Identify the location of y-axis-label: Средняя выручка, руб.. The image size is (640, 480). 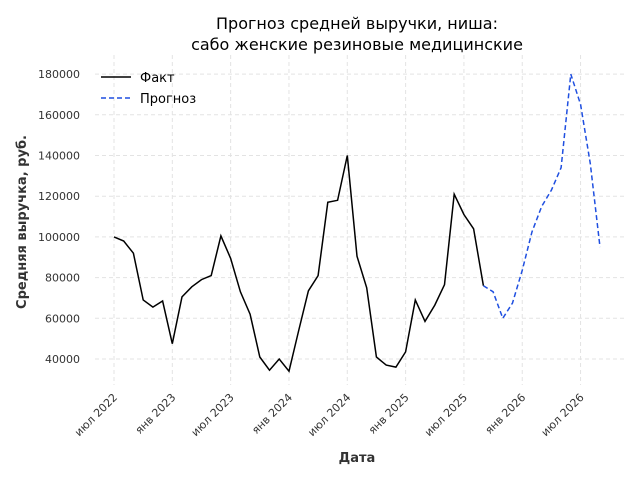
(22, 222).